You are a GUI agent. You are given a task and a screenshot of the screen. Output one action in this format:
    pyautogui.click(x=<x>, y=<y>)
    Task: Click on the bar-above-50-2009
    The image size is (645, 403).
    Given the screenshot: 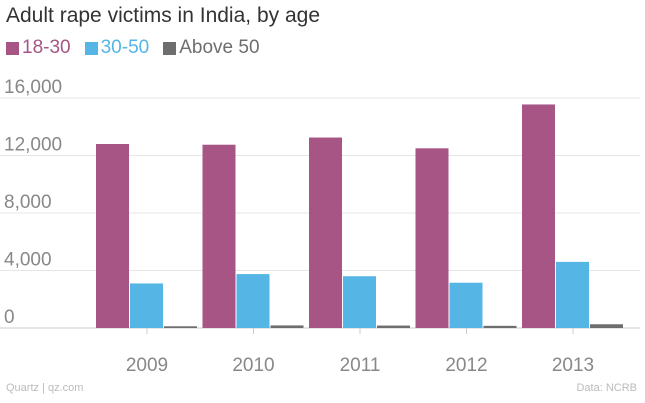 What is the action you would take?
    pyautogui.click(x=180, y=327)
    